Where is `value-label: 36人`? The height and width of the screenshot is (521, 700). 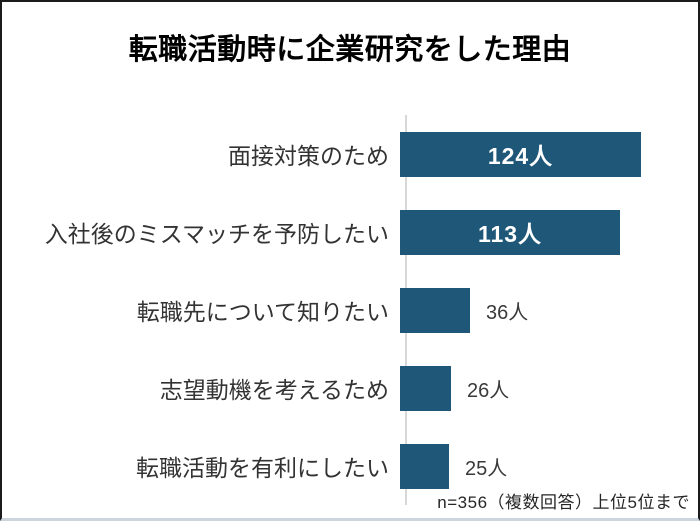 value-label: 36人 is located at coordinates (507, 312).